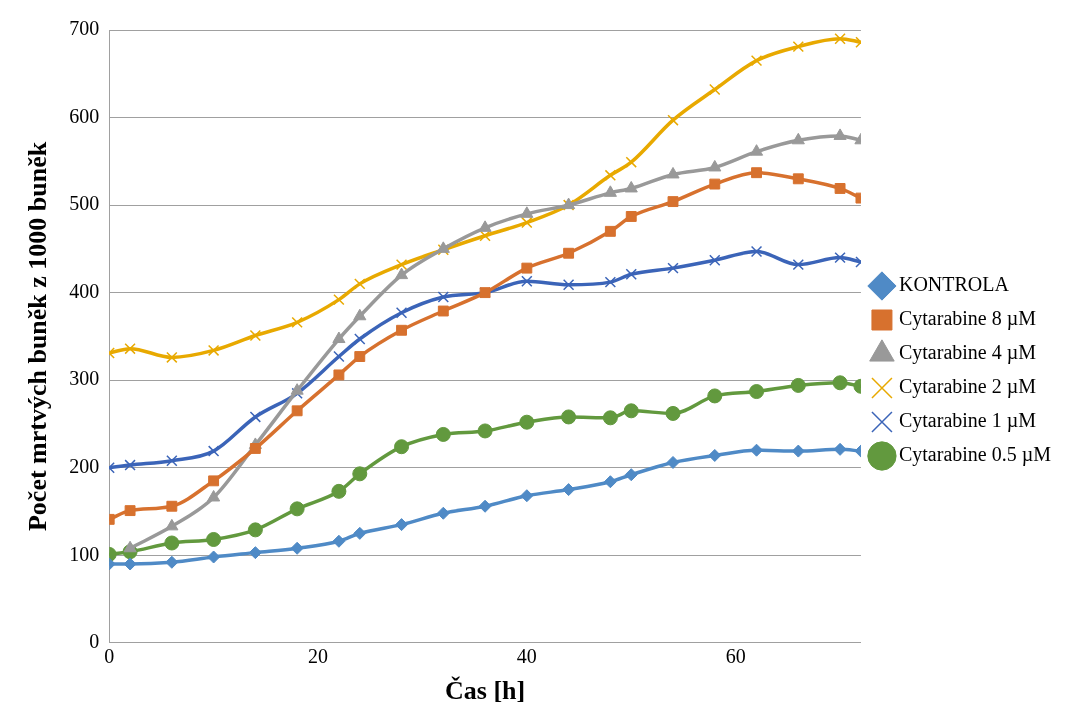  I want to click on legend-label: KONTROLA, so click(954, 284).